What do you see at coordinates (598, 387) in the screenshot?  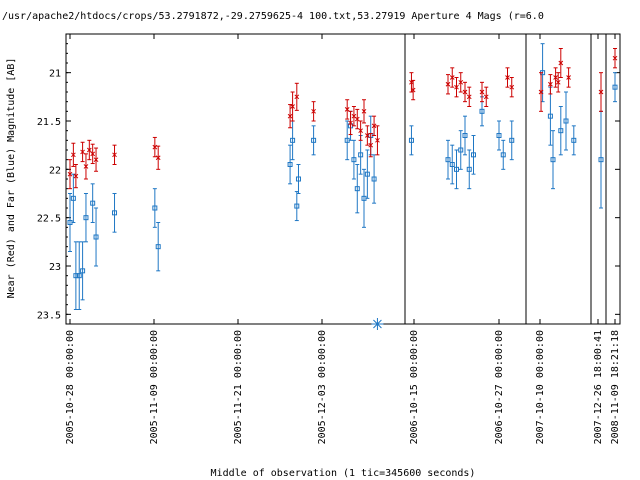 I see `x-tick-label: 2007-12-26 18:00:41` at bounding box center [598, 387].